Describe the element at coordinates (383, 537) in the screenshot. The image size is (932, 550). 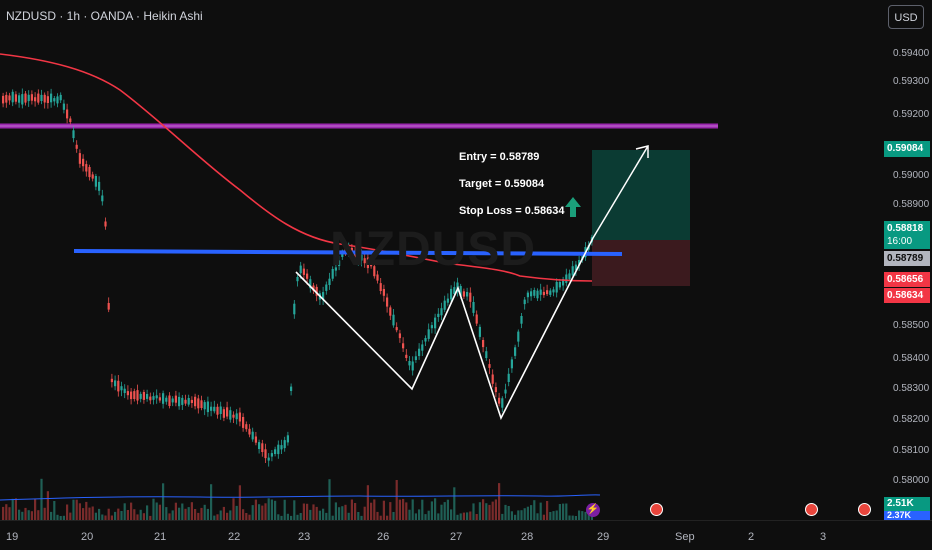
I see `time-tick: 26` at that location.